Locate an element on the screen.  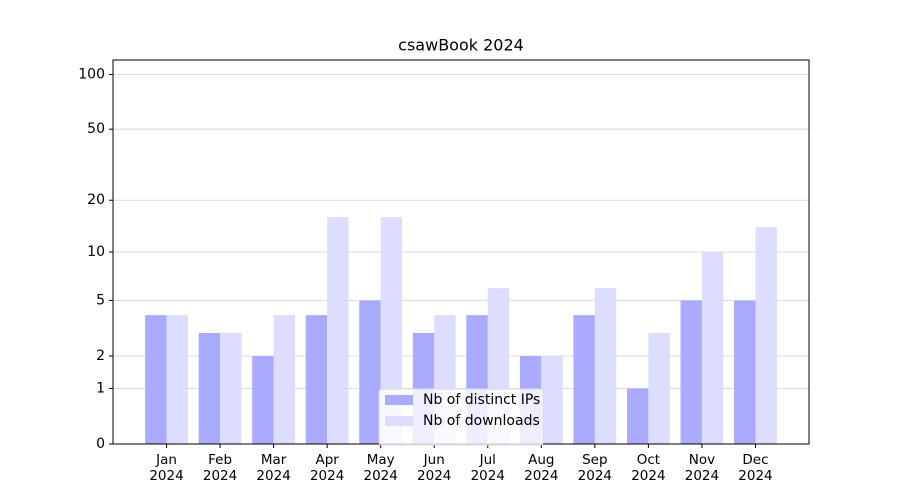
x-tick-label: Aug 2024 is located at coordinates (541, 468).